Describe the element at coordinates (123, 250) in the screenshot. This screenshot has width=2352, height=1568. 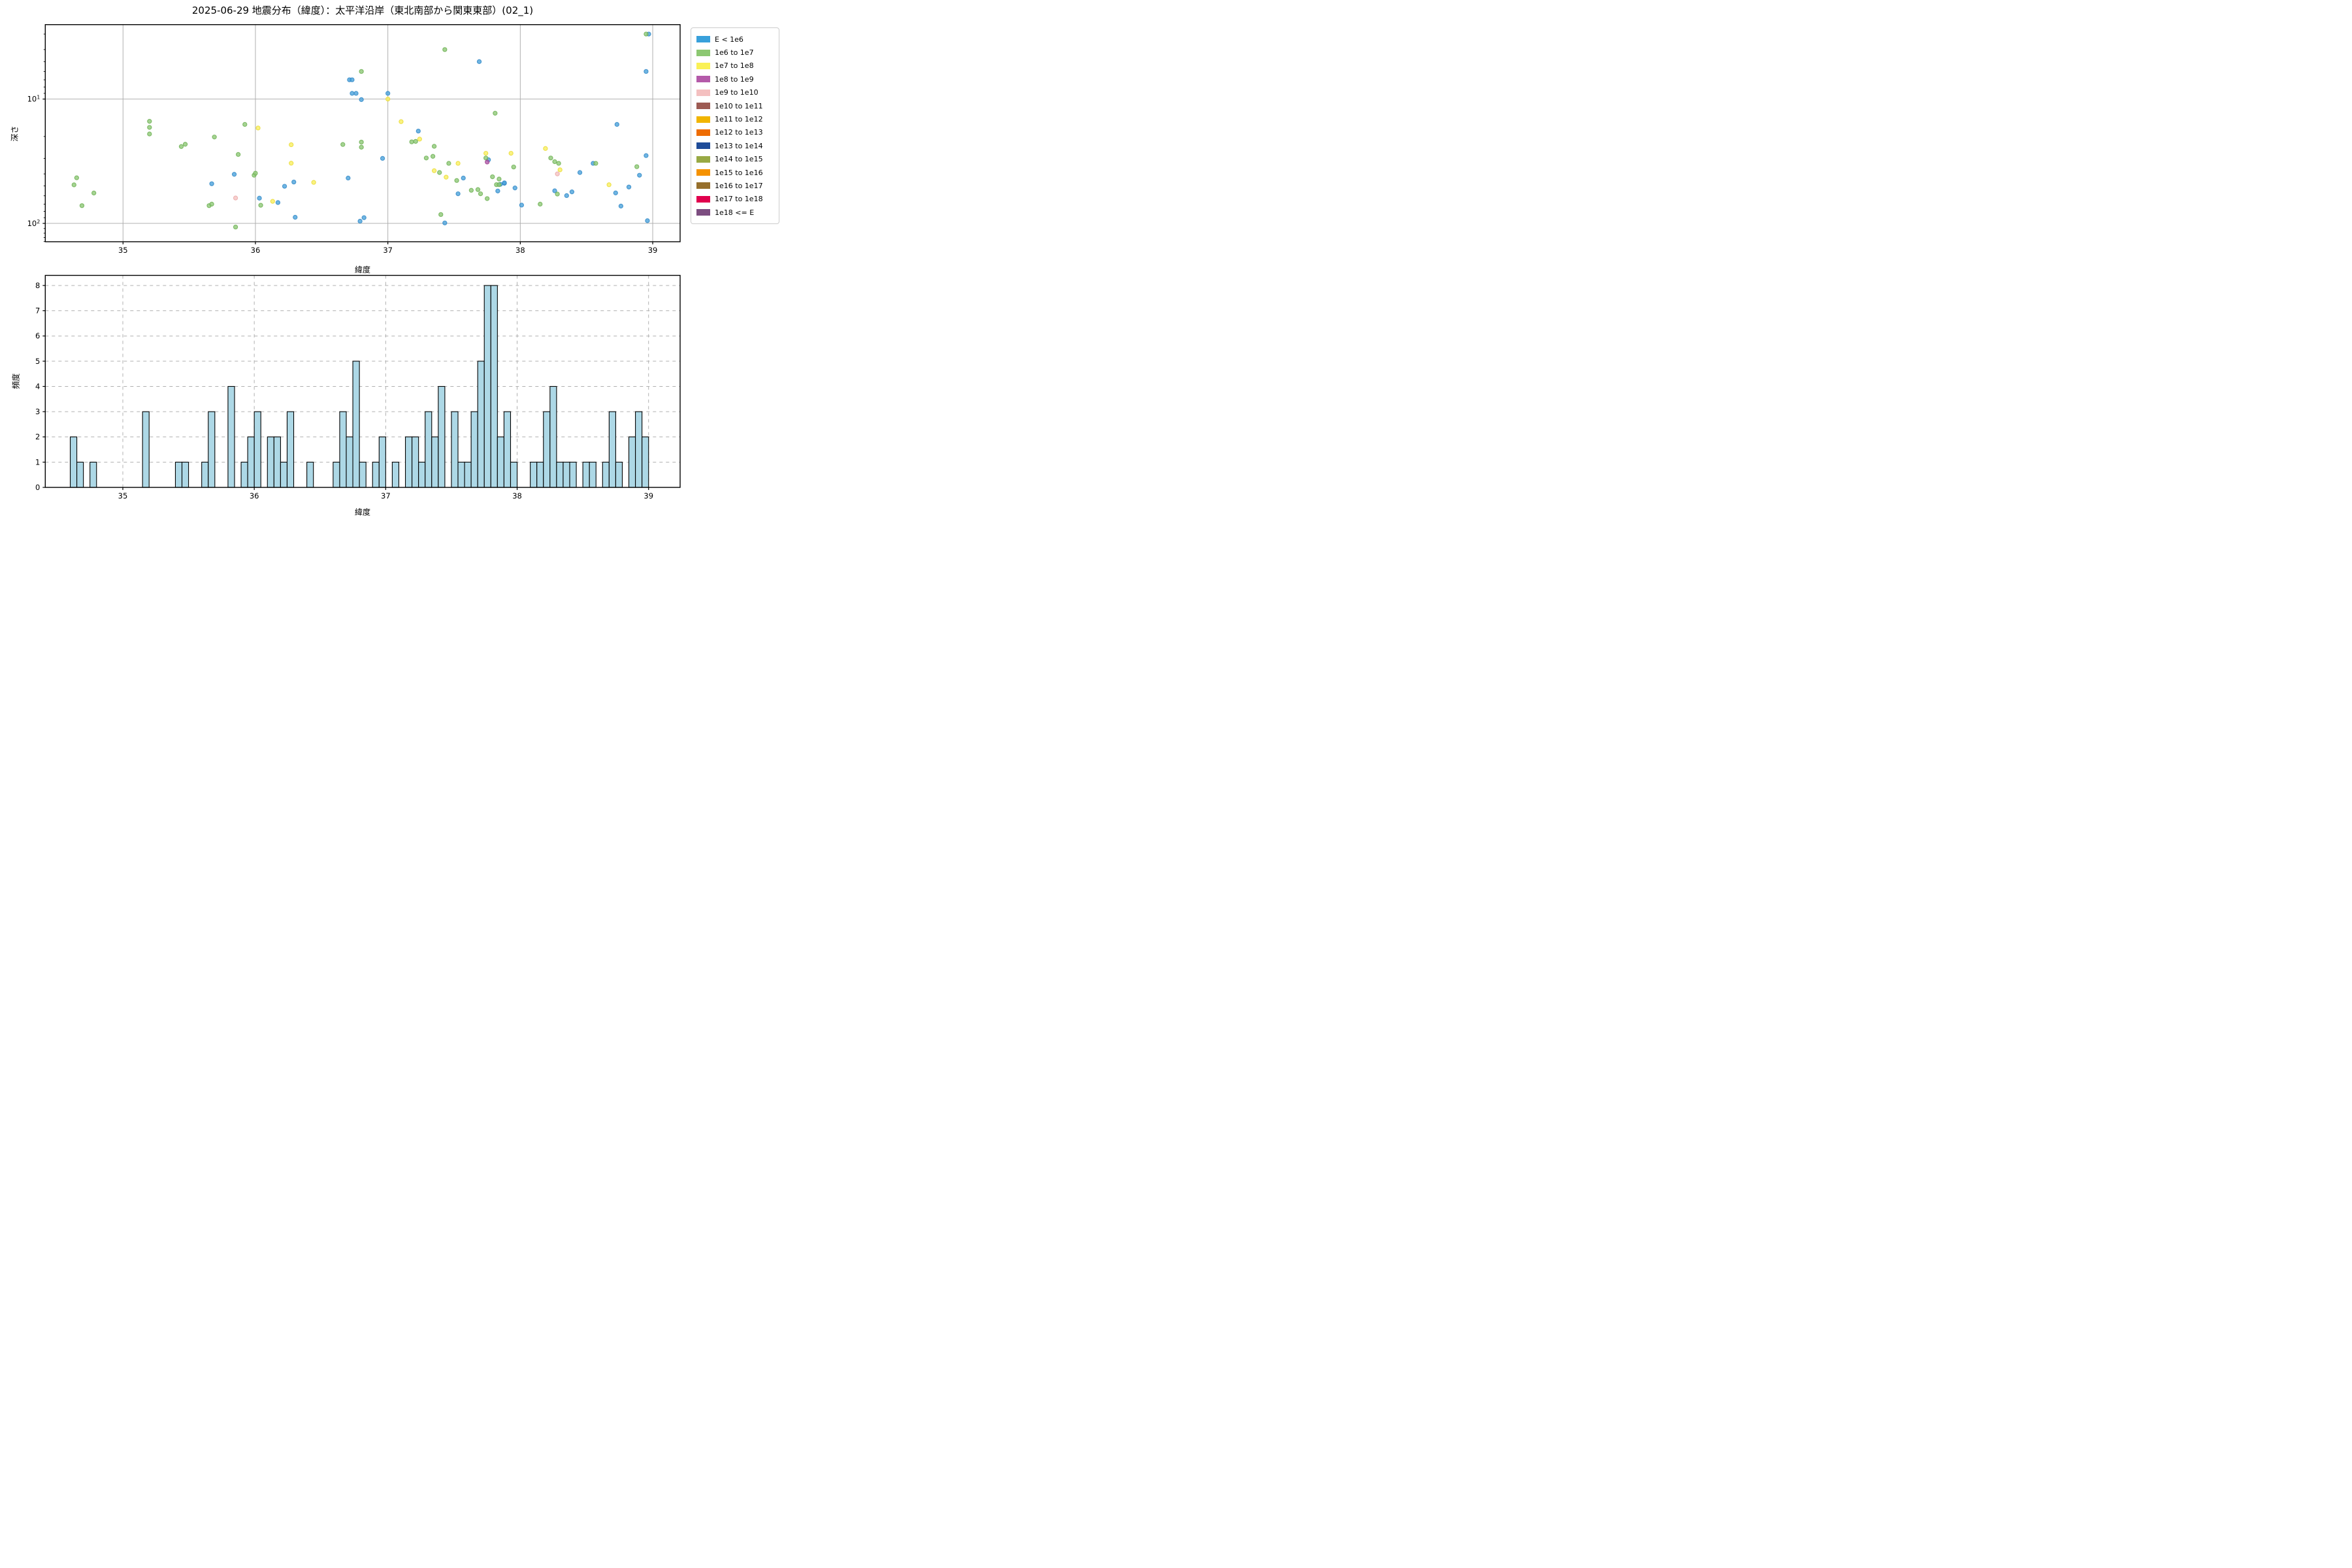
I see `top-x-tick-label: 35` at that location.